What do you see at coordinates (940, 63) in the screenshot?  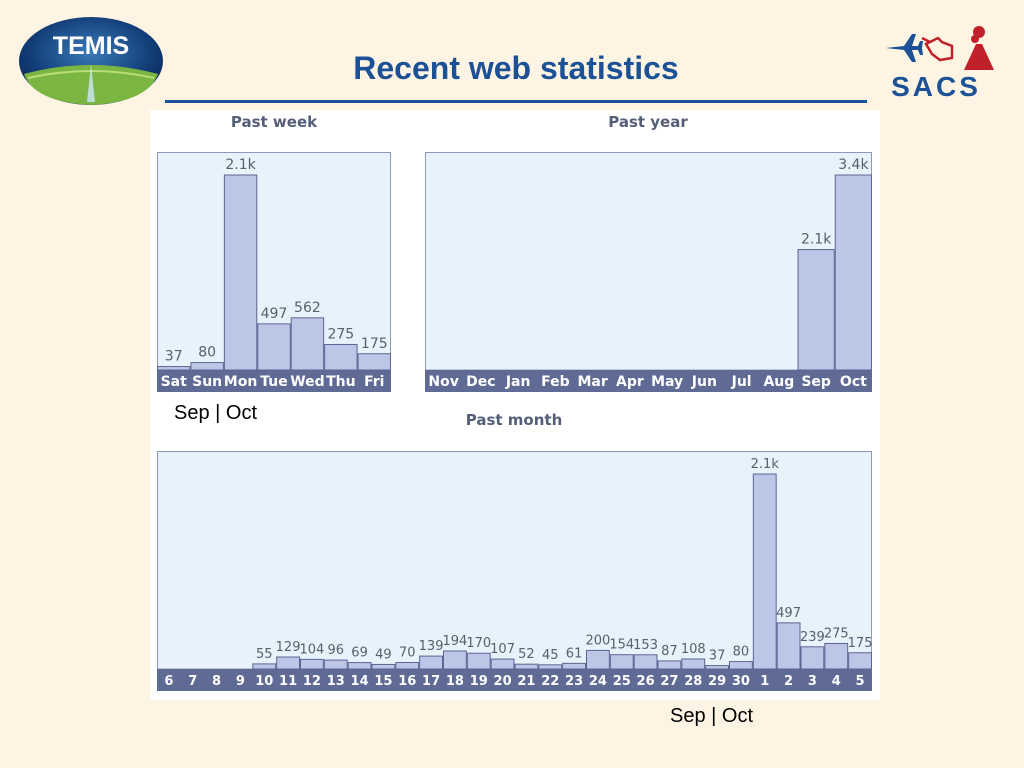 I see `sacs-logo: SACS` at bounding box center [940, 63].